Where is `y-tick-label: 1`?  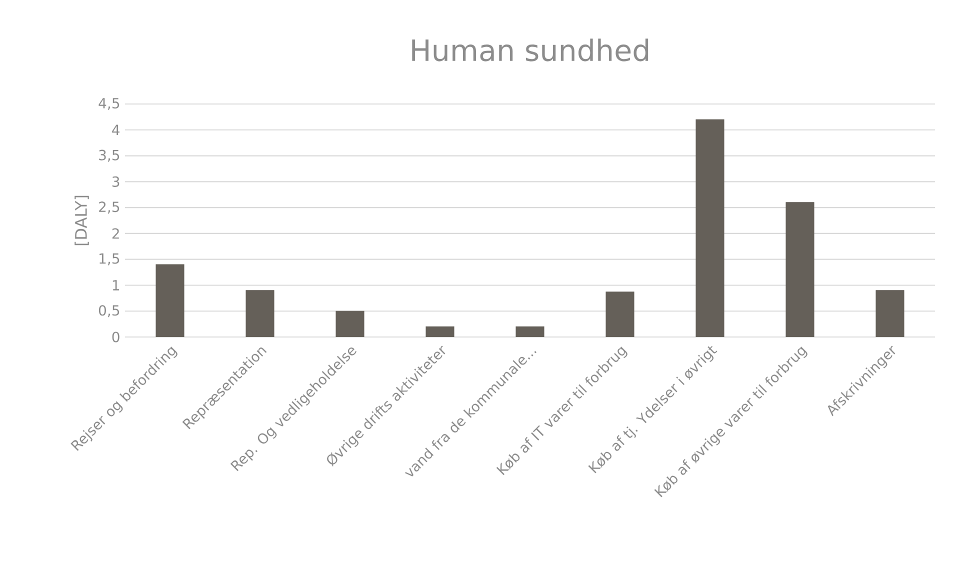 y-tick-label: 1 is located at coordinates (115, 285).